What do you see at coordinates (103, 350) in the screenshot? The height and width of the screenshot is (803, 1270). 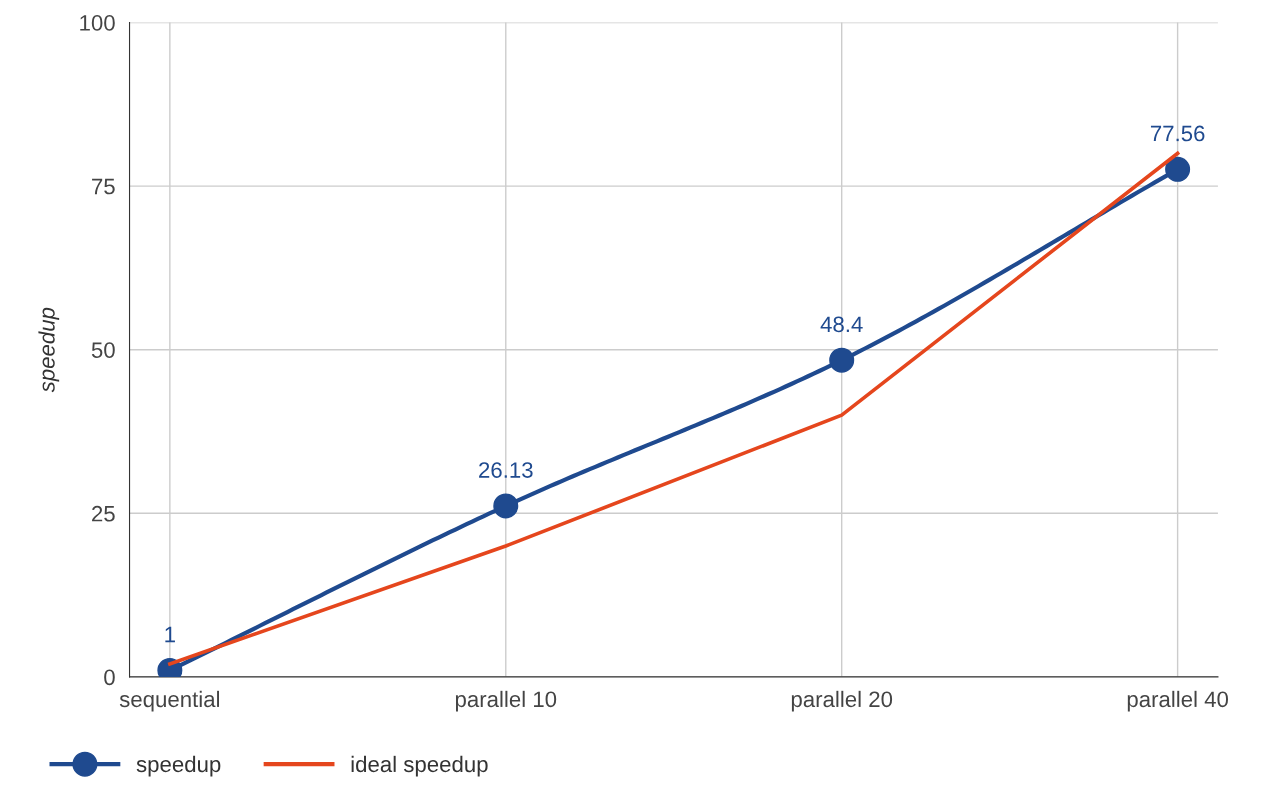 I see `y-tick-label: 50` at bounding box center [103, 350].